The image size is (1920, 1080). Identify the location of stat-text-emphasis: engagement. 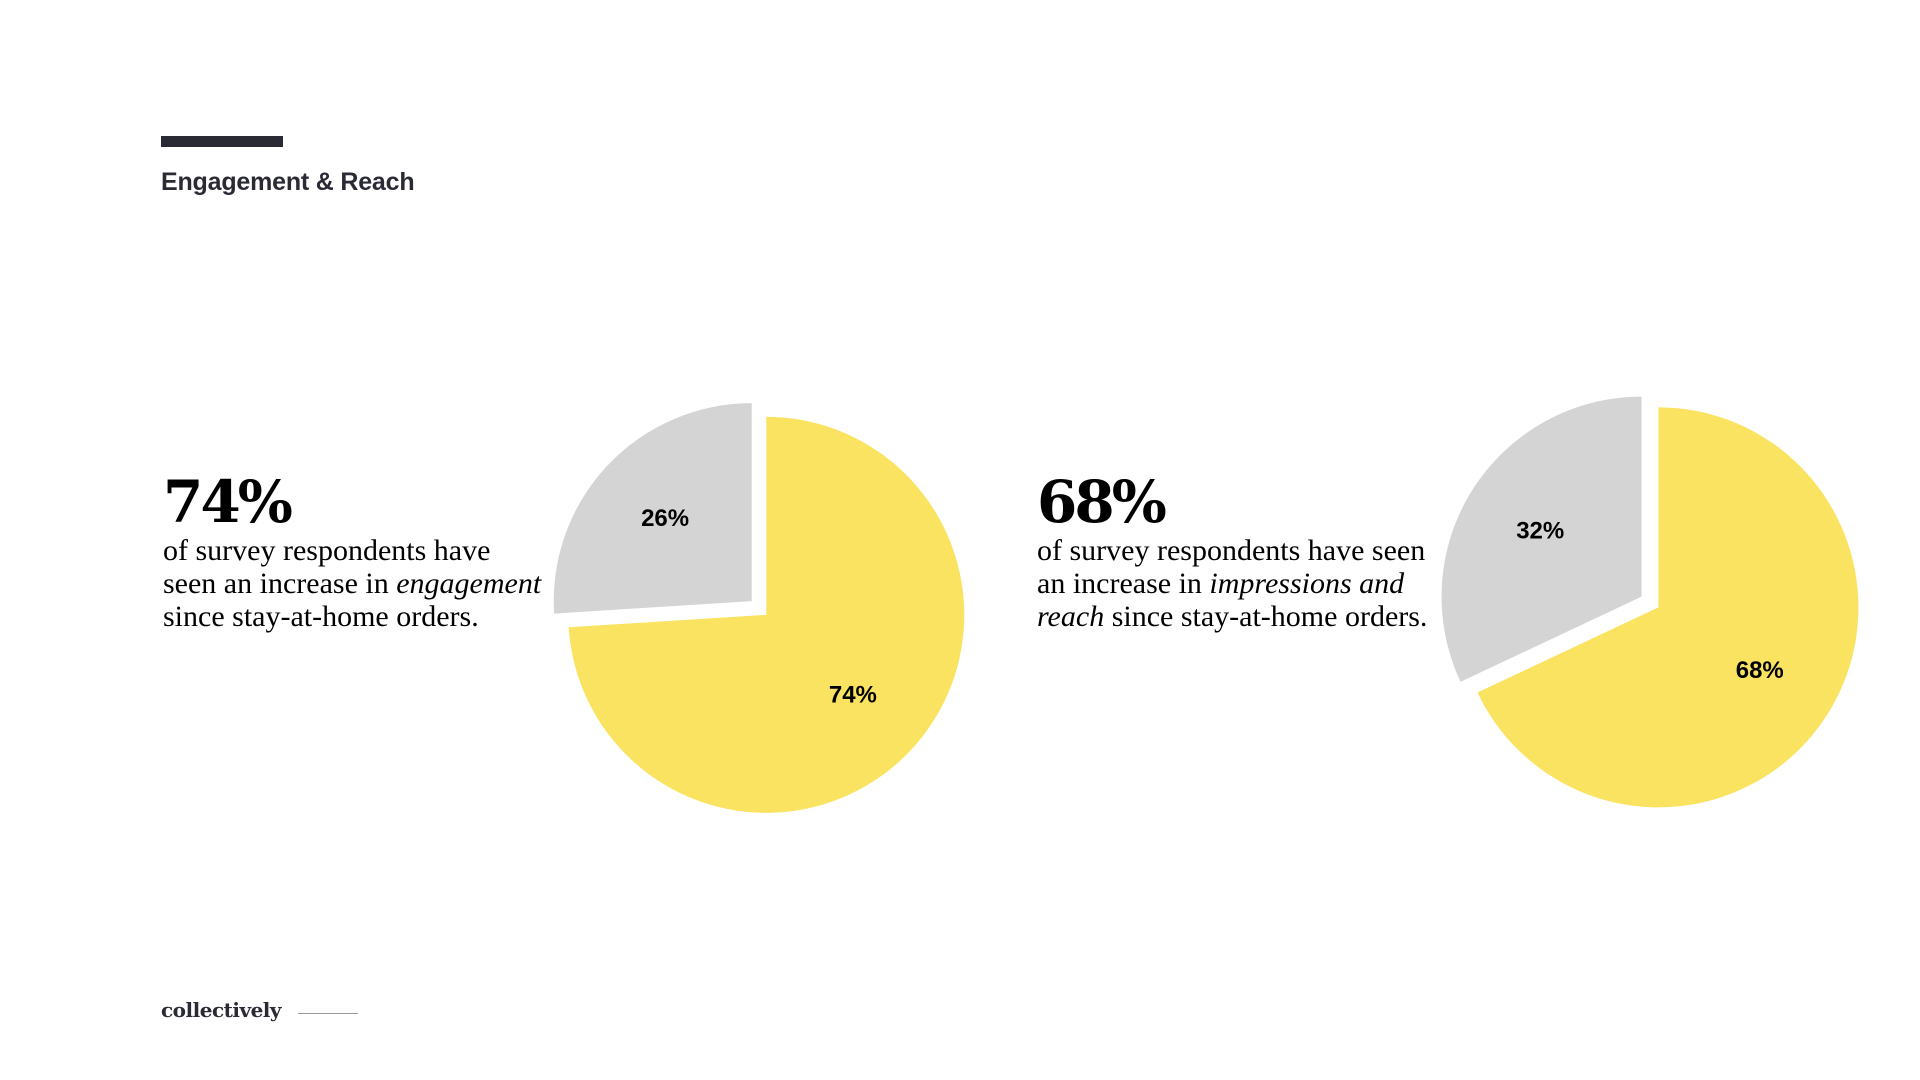
(469, 583).